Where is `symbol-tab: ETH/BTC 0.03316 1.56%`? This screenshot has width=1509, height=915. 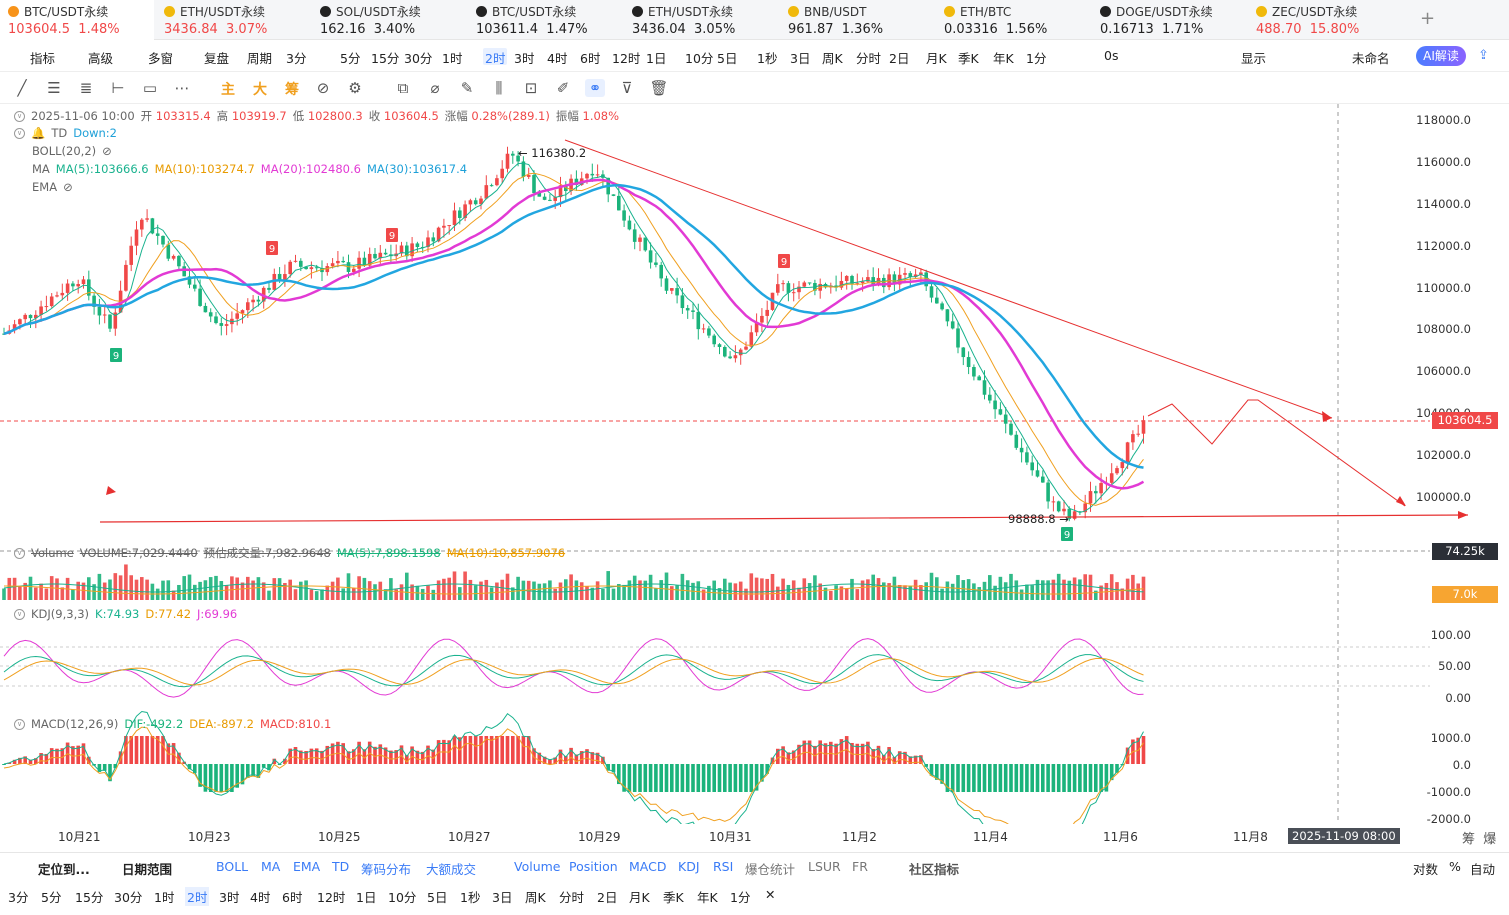 symbol-tab: ETH/BTC 0.03316 1.56% is located at coordinates (1013, 20).